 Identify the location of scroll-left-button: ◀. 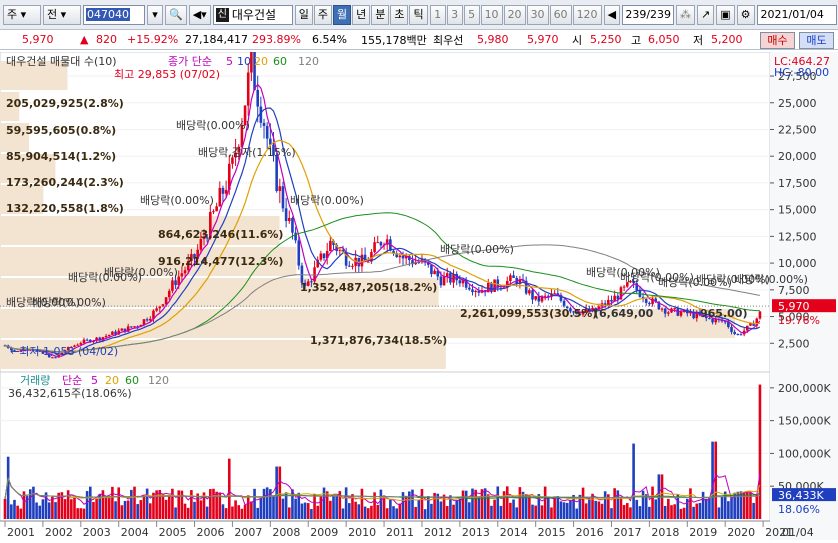
(612, 14).